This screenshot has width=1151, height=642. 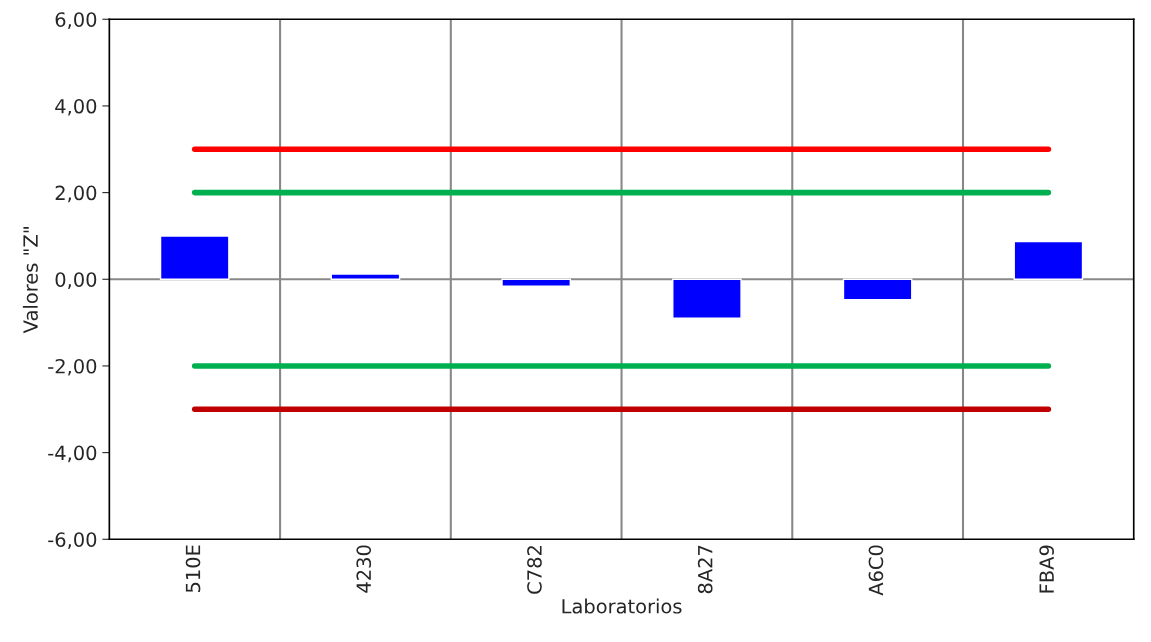 What do you see at coordinates (534, 570) in the screenshot?
I see `x-tick-label: C782` at bounding box center [534, 570].